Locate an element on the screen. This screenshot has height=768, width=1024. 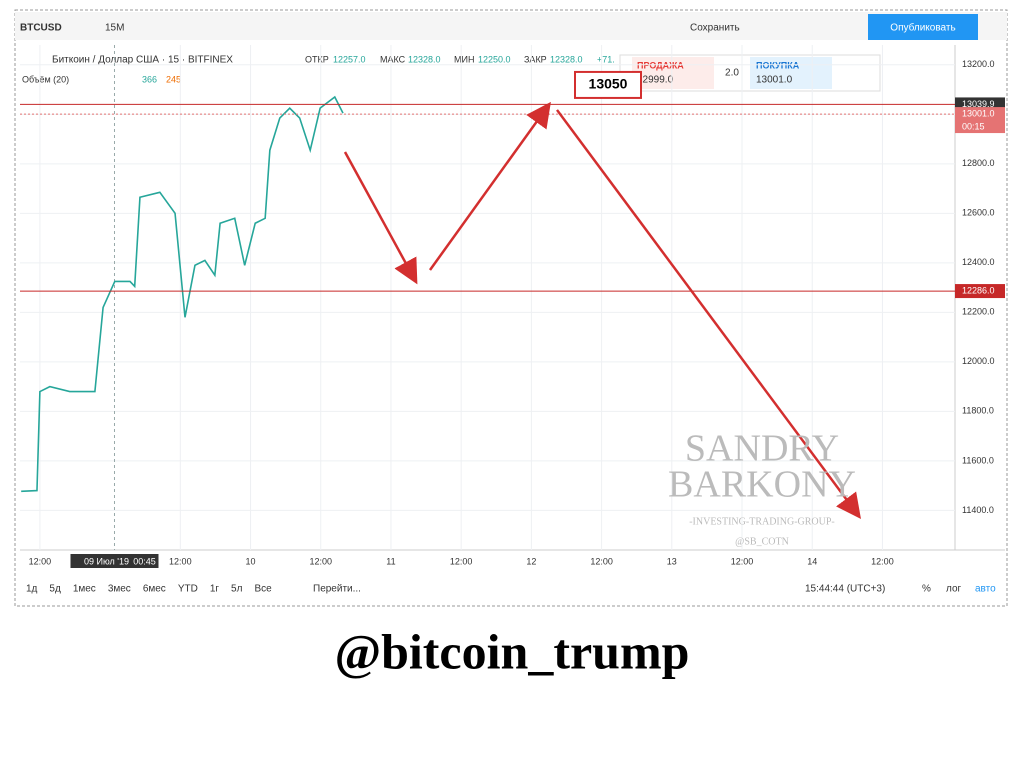
publish-button is located at coordinates (923, 27).